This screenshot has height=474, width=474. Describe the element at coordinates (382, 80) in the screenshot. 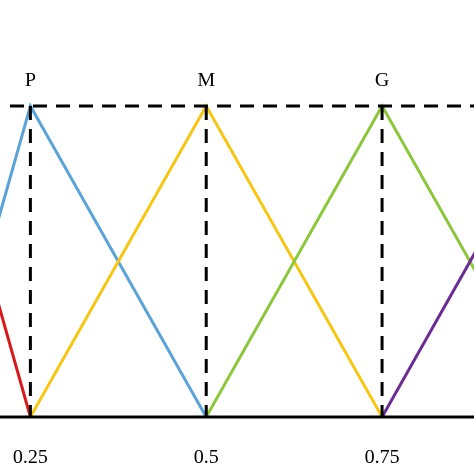

I see `peak-label: G` at that location.